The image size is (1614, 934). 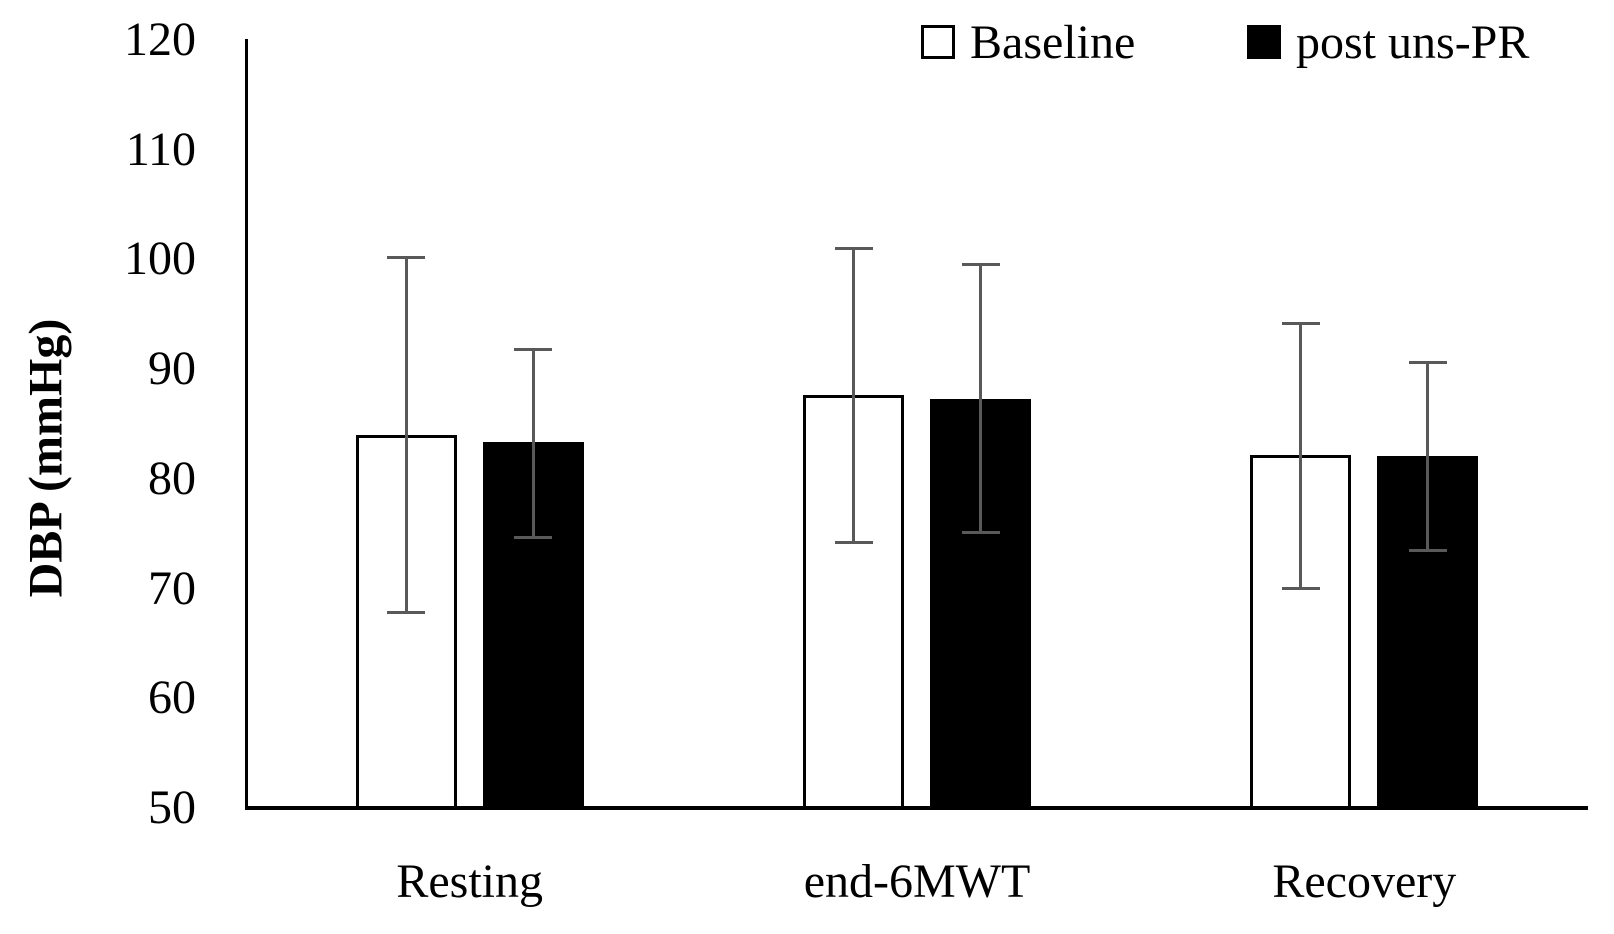 I want to click on y-tick-label-120: 120, so click(x=160, y=39).